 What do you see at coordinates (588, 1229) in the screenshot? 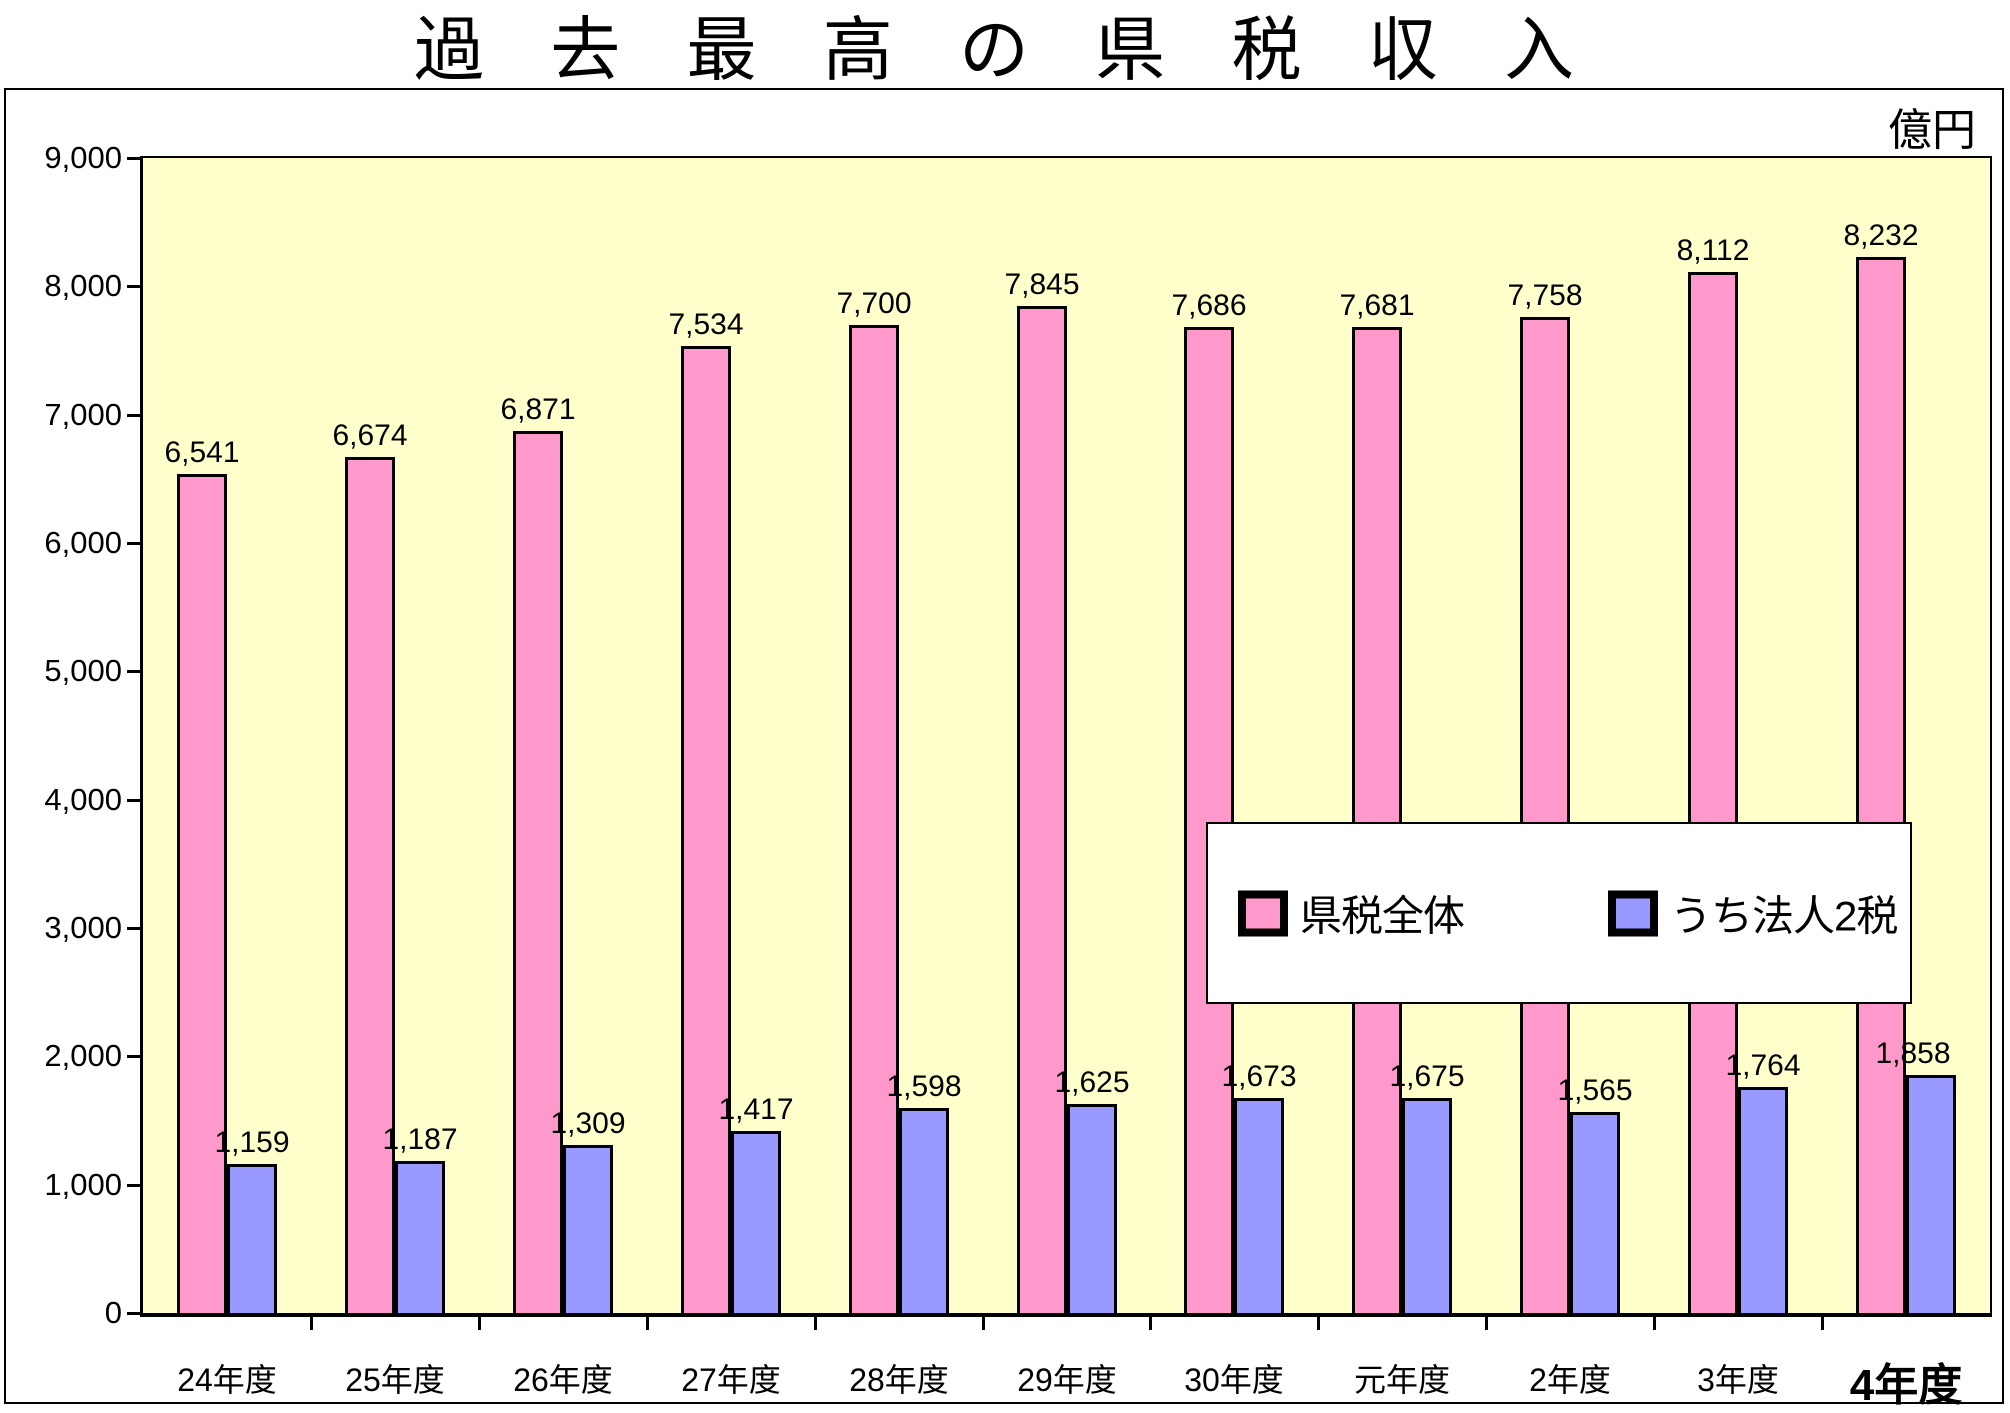
I see `bar-corporate-two-taxes-26年度` at bounding box center [588, 1229].